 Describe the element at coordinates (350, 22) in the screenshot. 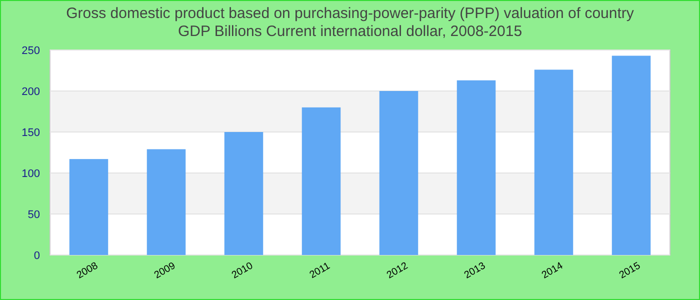

I see `chart-title: Gross domestic product based on purchasing-power-parity (PPP) valuation of country GDP Billions Current international dollar, 2008-2015` at that location.